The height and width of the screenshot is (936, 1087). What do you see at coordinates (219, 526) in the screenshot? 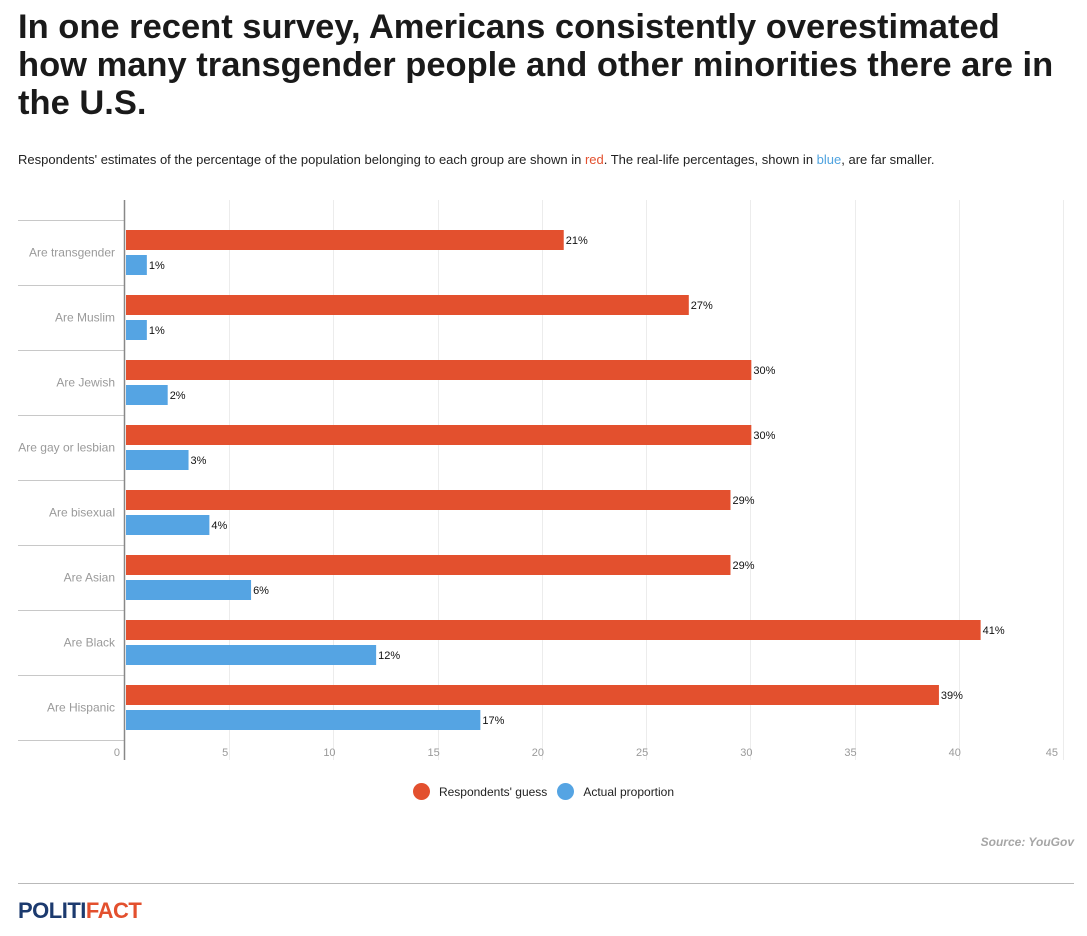
I see `data-label: 4%` at bounding box center [219, 526].